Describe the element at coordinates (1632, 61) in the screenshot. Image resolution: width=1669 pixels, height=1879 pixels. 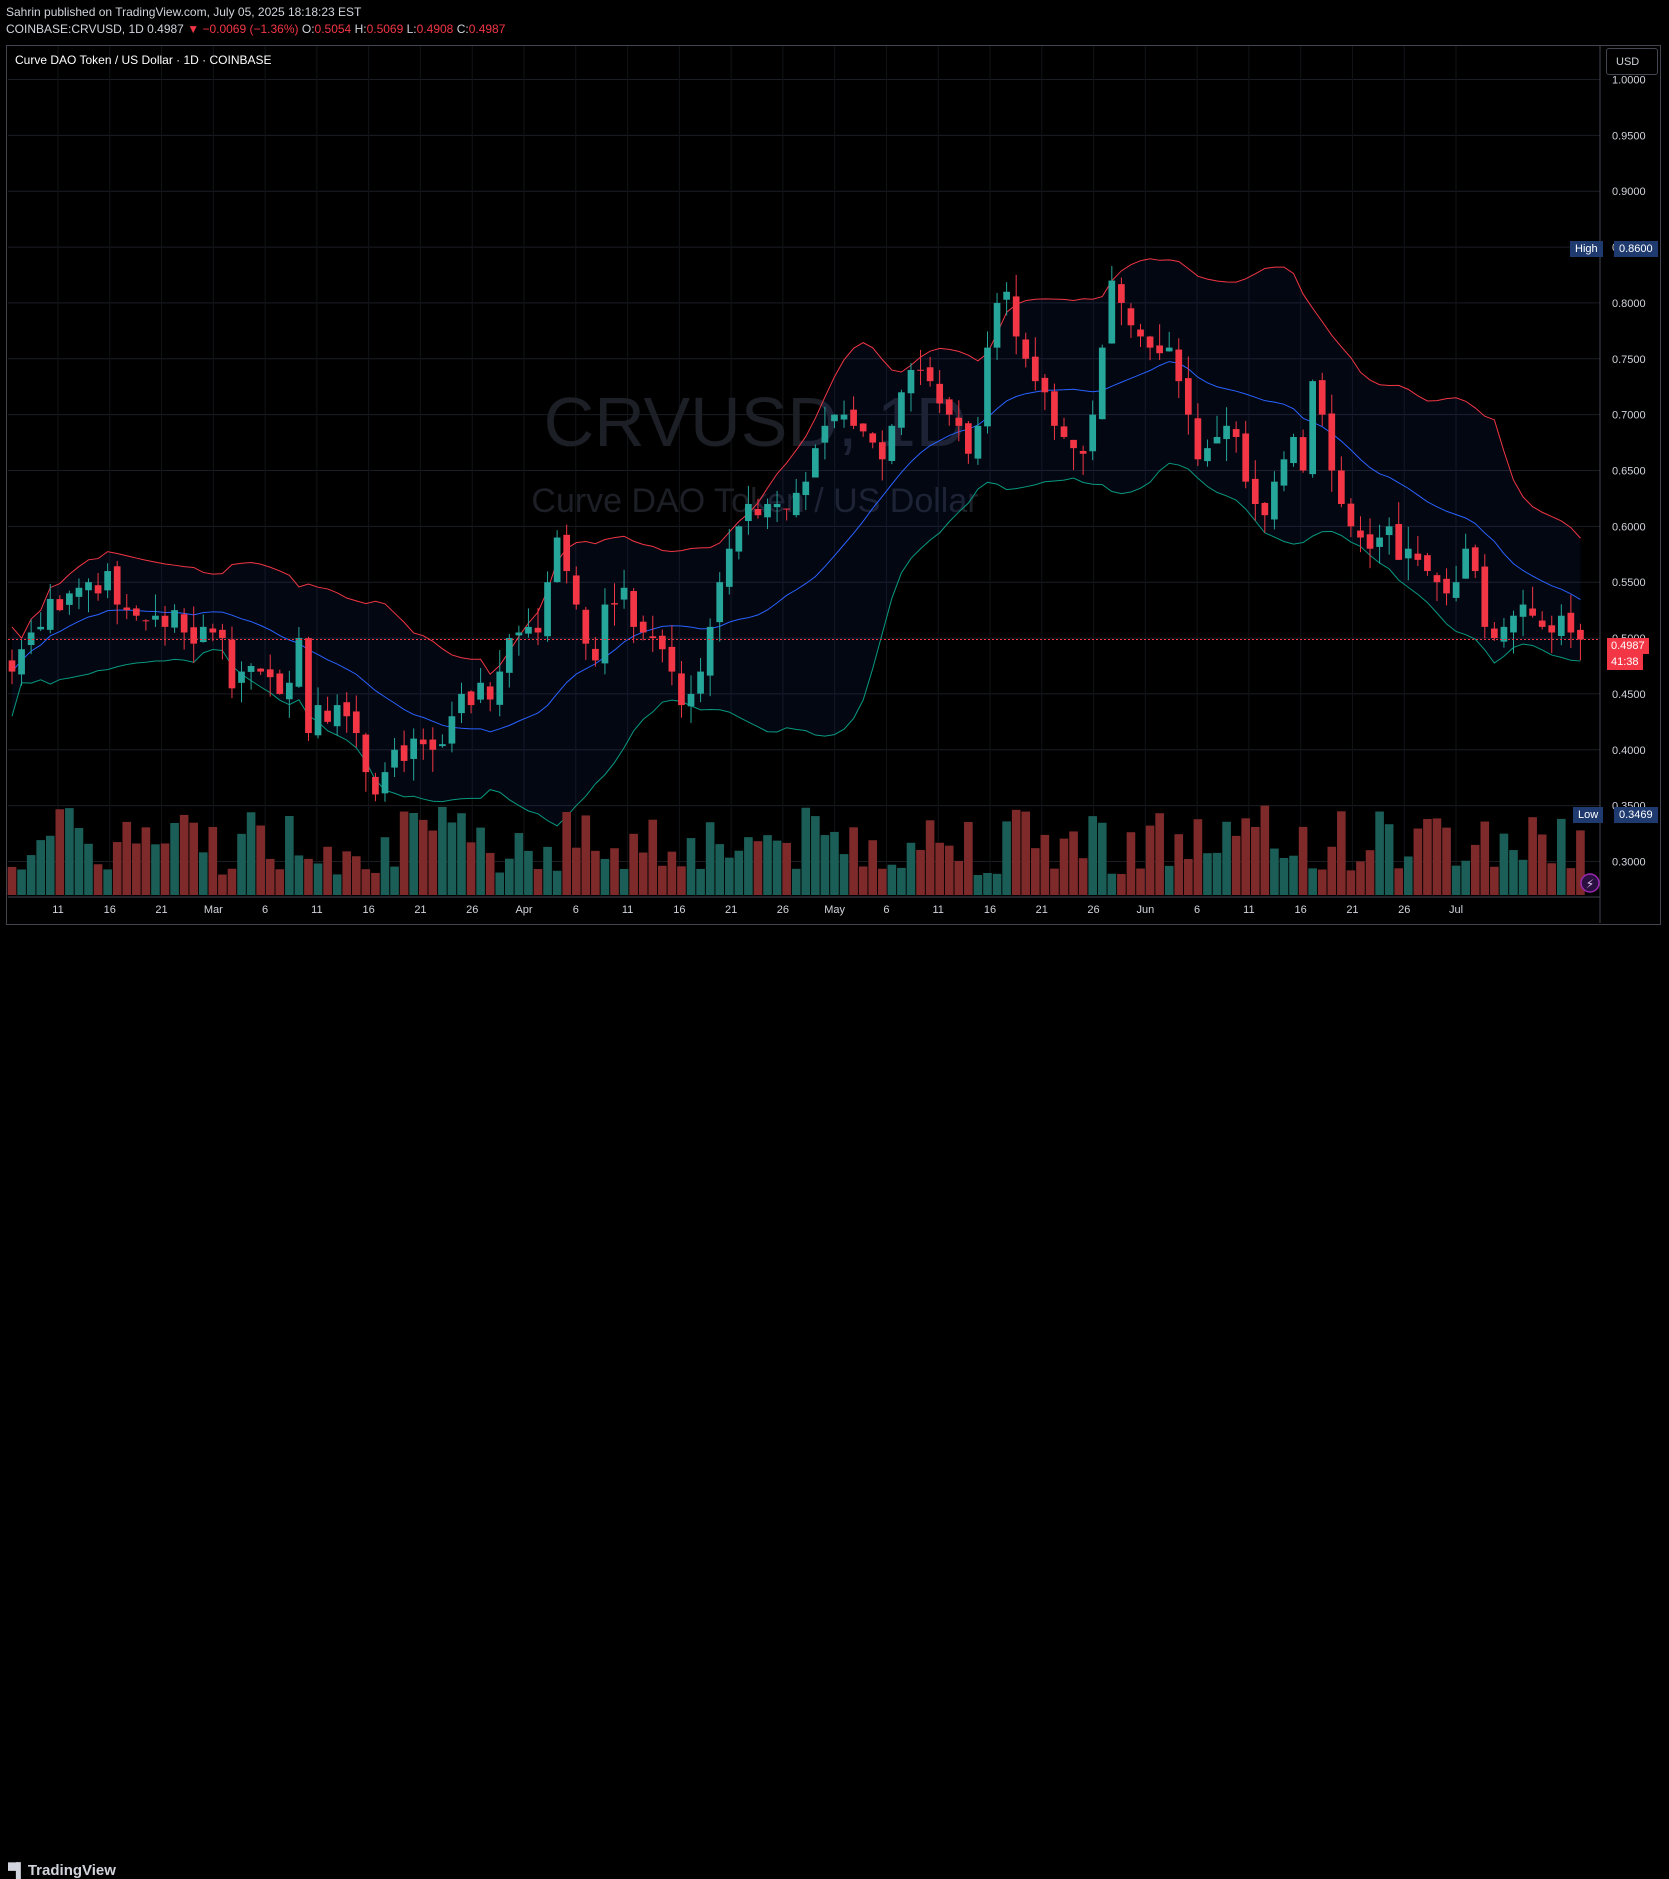
I see `currency-button: USD` at that location.